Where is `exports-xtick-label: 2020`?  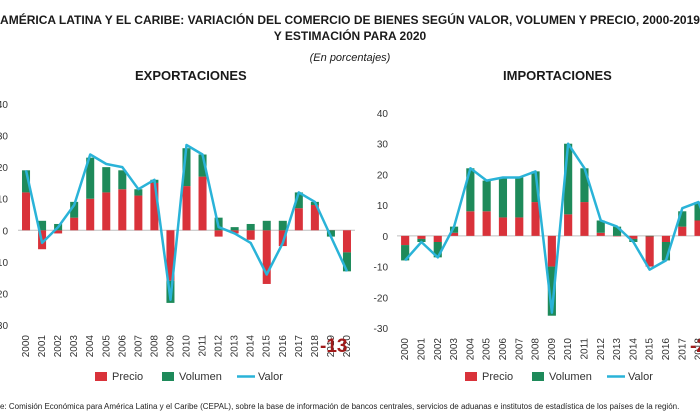 exports-xtick-label: 2020 is located at coordinates (347, 346).